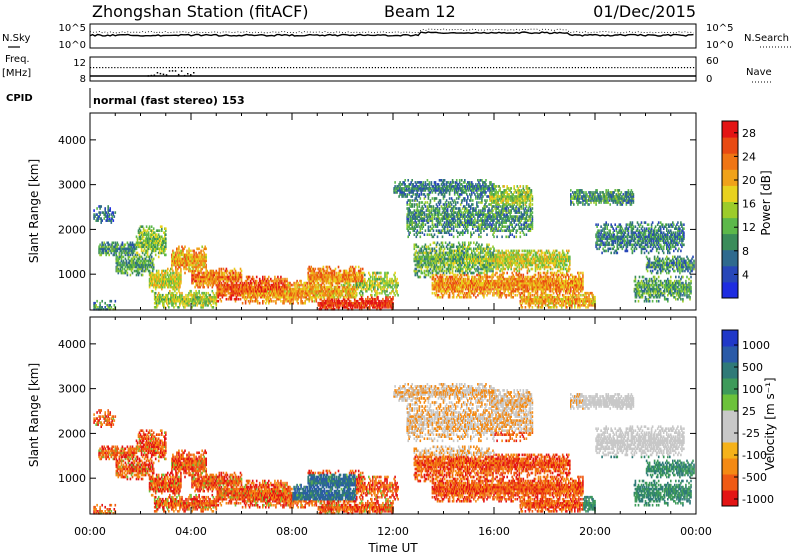 The height and width of the screenshot is (554, 800). What do you see at coordinates (79, 63) in the screenshot?
I see `freq-tick-top: 12` at bounding box center [79, 63].